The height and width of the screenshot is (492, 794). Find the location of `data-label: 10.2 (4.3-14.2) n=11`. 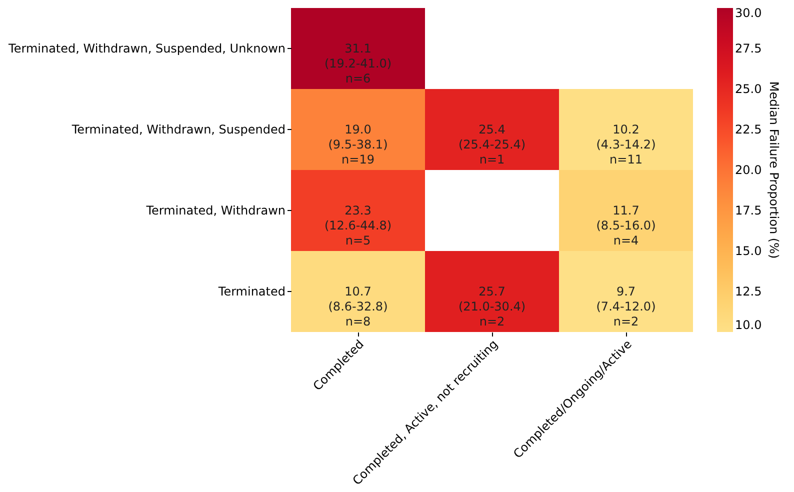

data-label: 10.2 (4.3-14.2) n=11 is located at coordinates (626, 144).